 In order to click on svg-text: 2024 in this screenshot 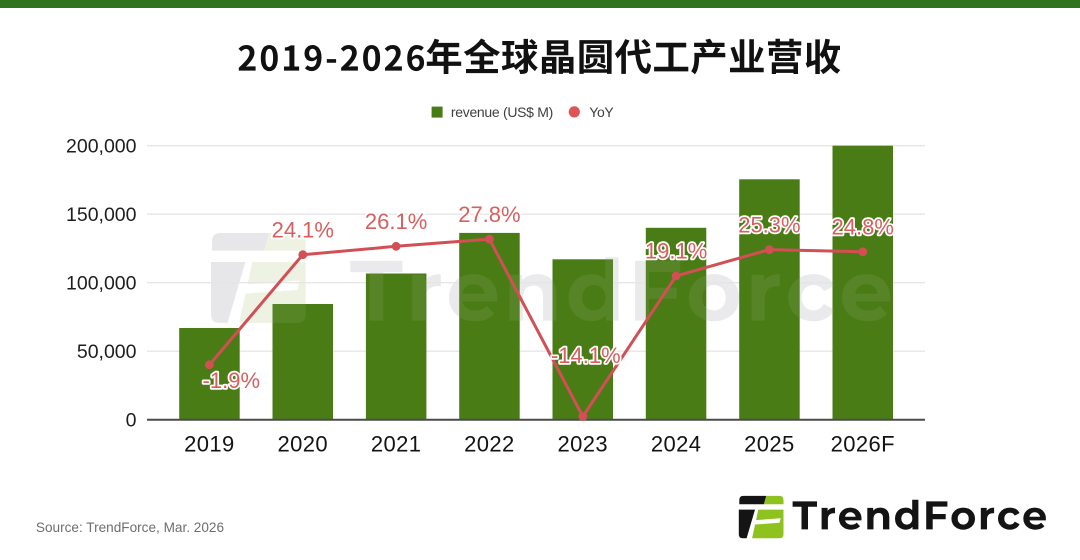, I will do `click(676, 443)`.